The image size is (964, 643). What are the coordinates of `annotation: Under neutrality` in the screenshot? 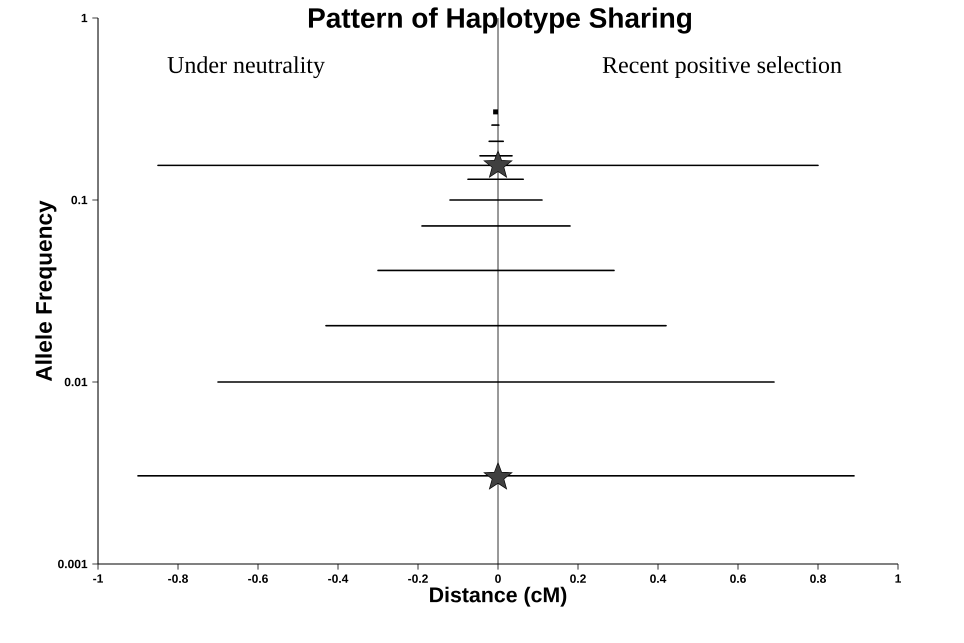 It's located at (246, 67).